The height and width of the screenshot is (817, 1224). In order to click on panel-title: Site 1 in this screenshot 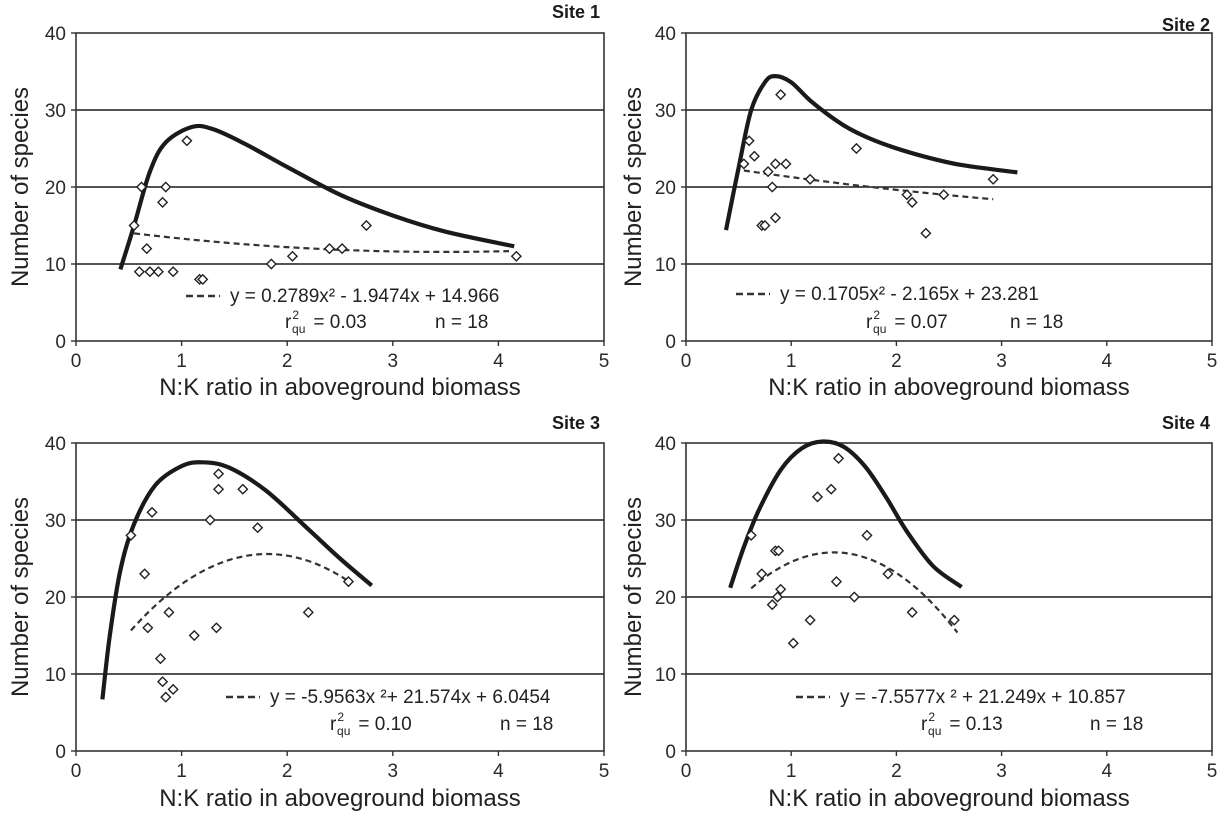, I will do `click(576, 12)`.